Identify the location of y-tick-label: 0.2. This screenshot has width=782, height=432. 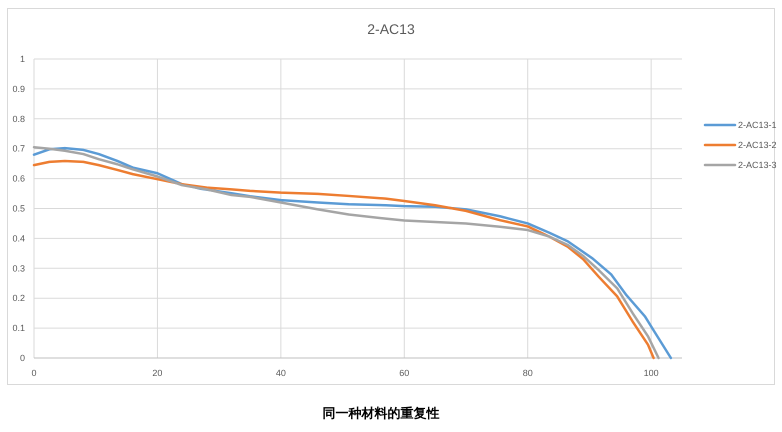
(18, 298).